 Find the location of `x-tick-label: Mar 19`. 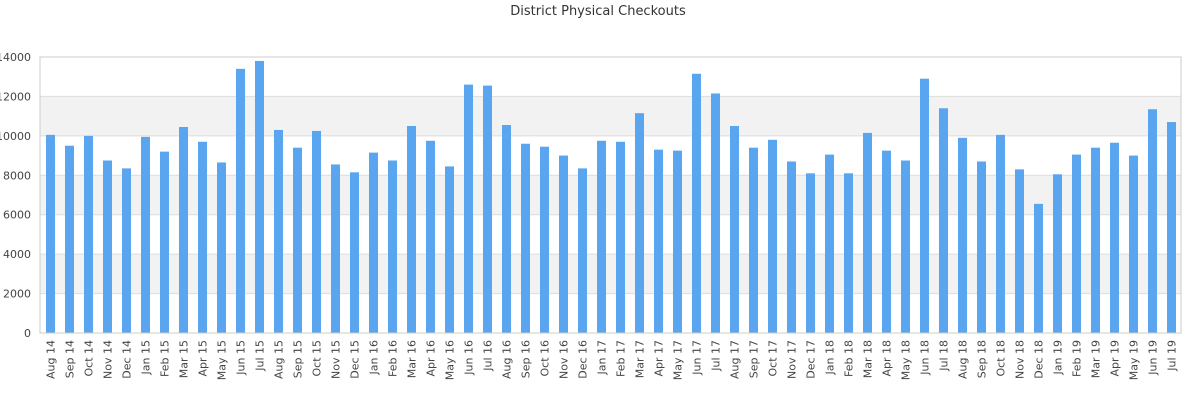

x-tick-label: Mar 19 is located at coordinates (1096, 359).